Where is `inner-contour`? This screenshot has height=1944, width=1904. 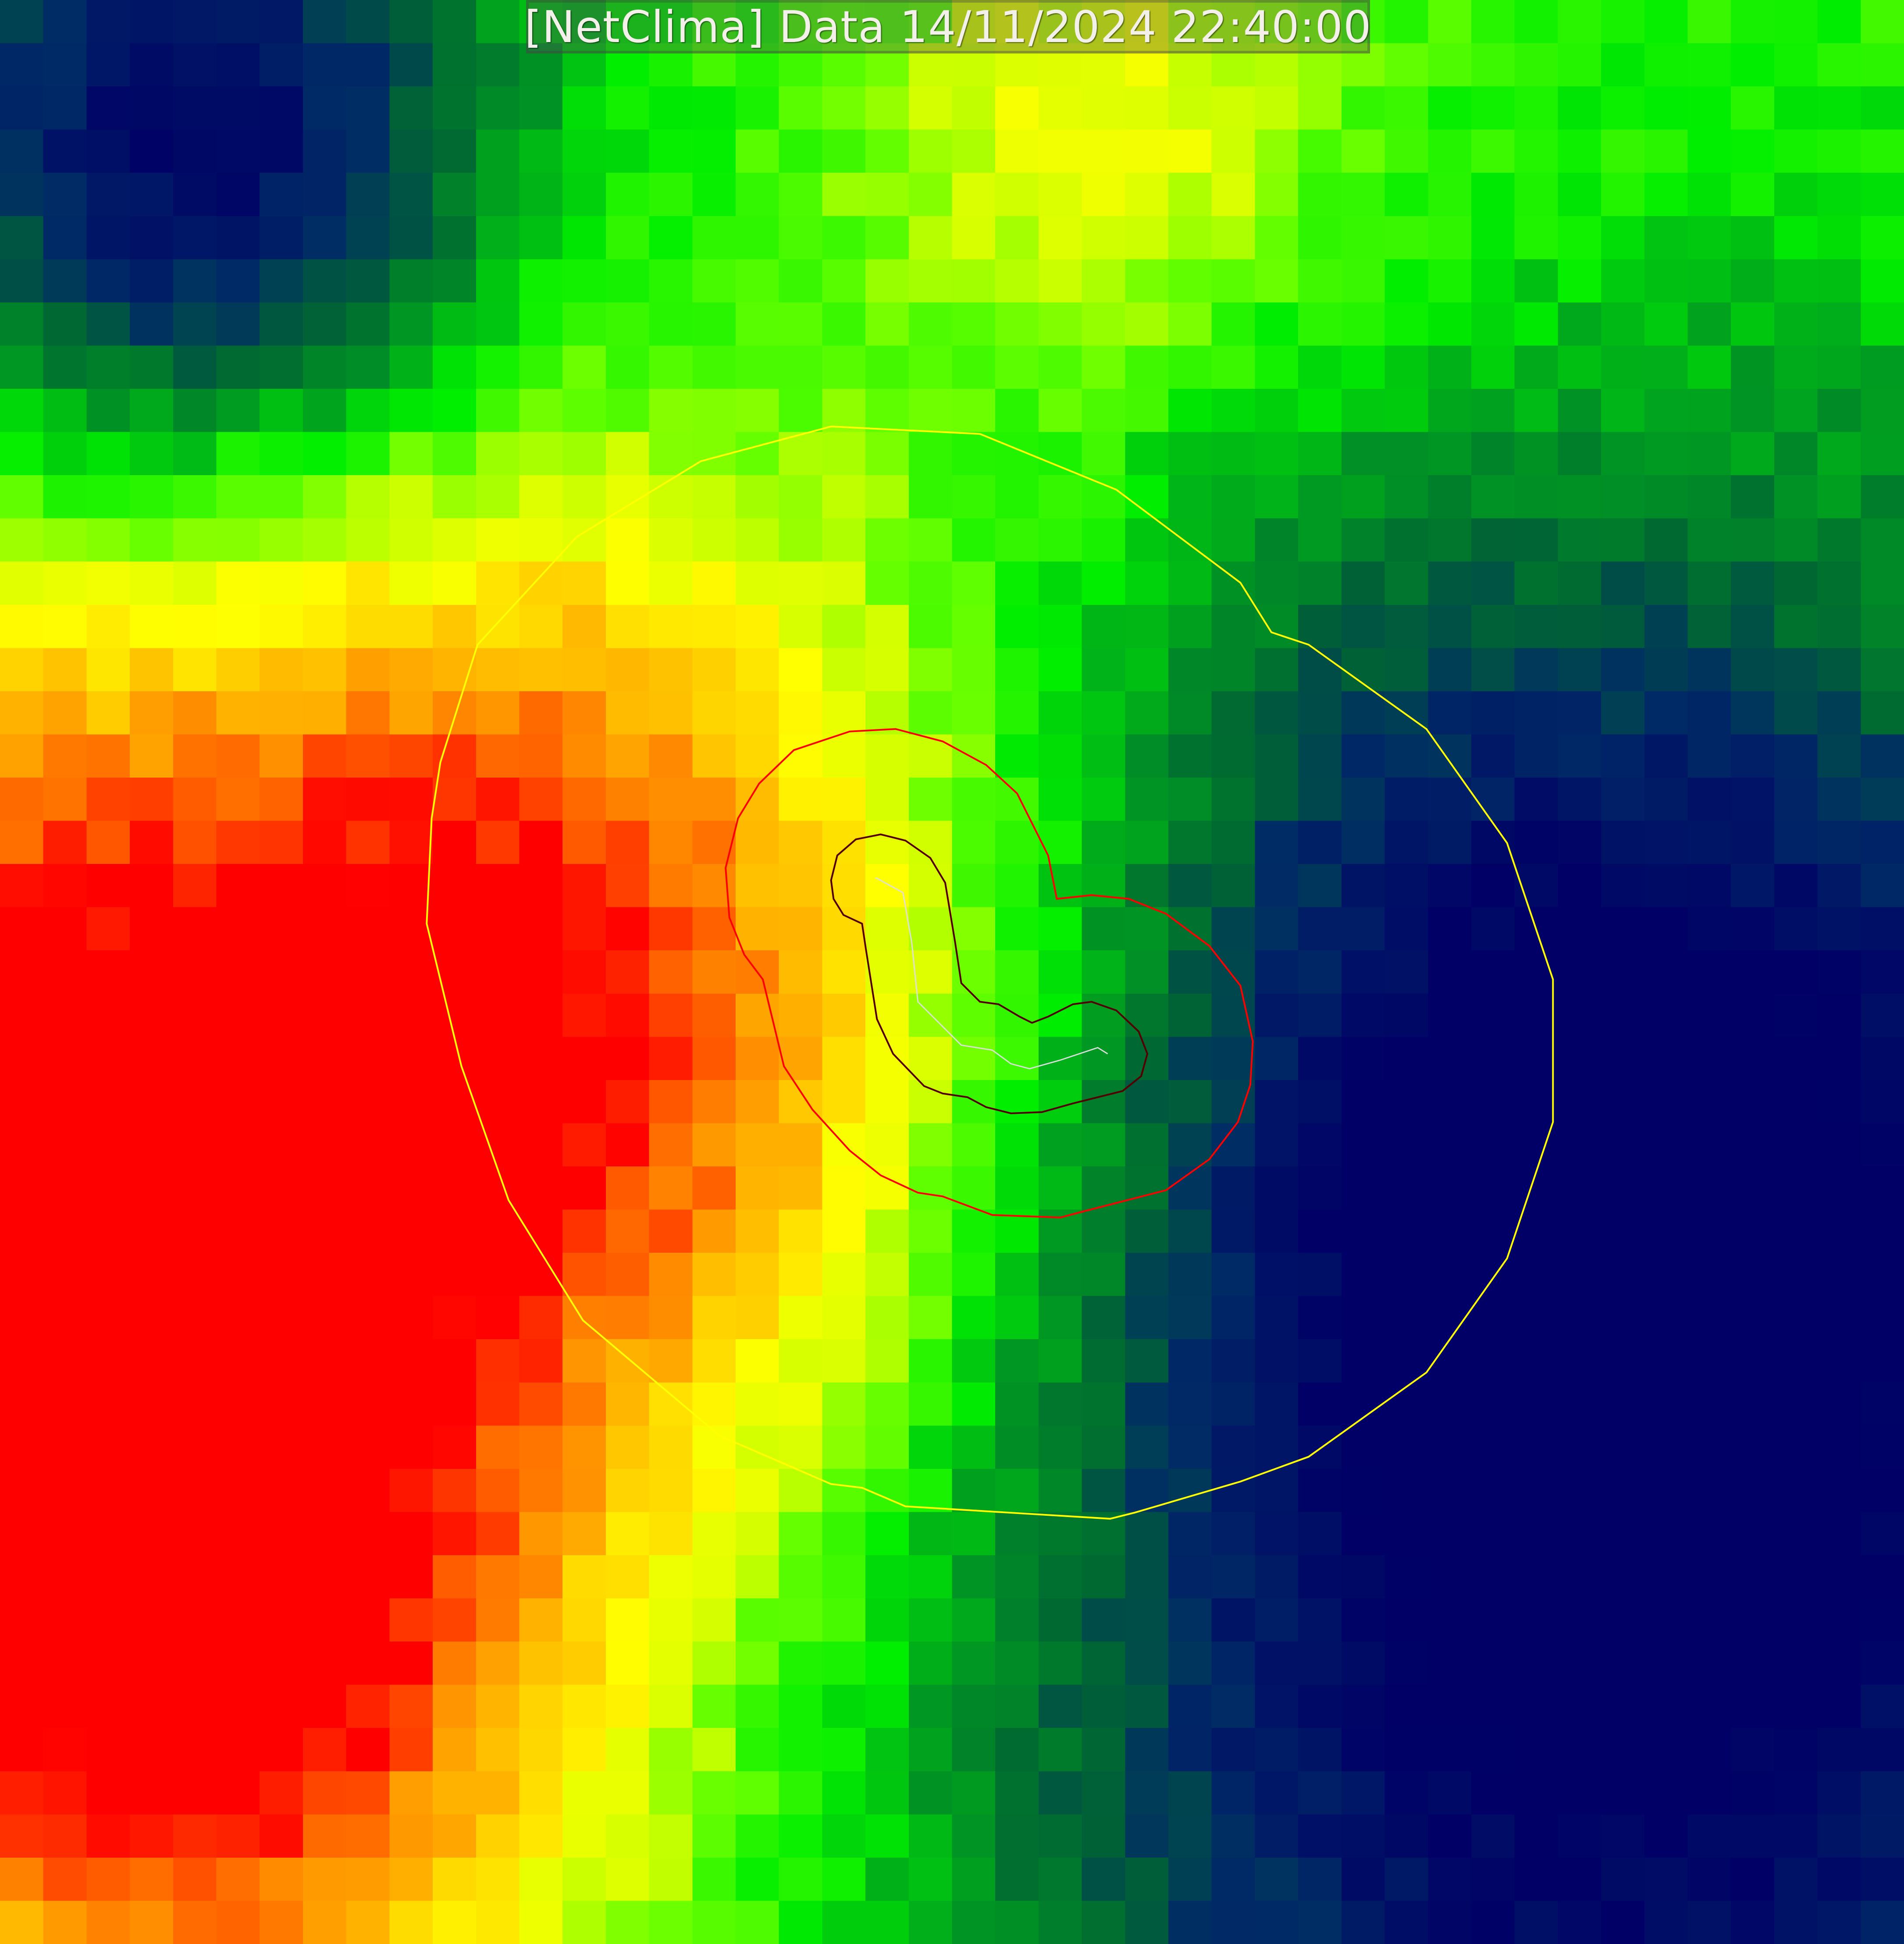
inner-contour is located at coordinates (989, 973).